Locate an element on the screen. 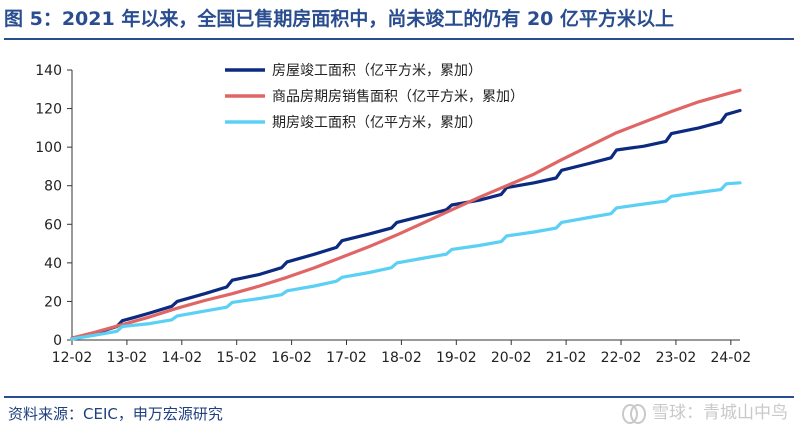  y-tick-label: 140 is located at coordinates (48, 71).